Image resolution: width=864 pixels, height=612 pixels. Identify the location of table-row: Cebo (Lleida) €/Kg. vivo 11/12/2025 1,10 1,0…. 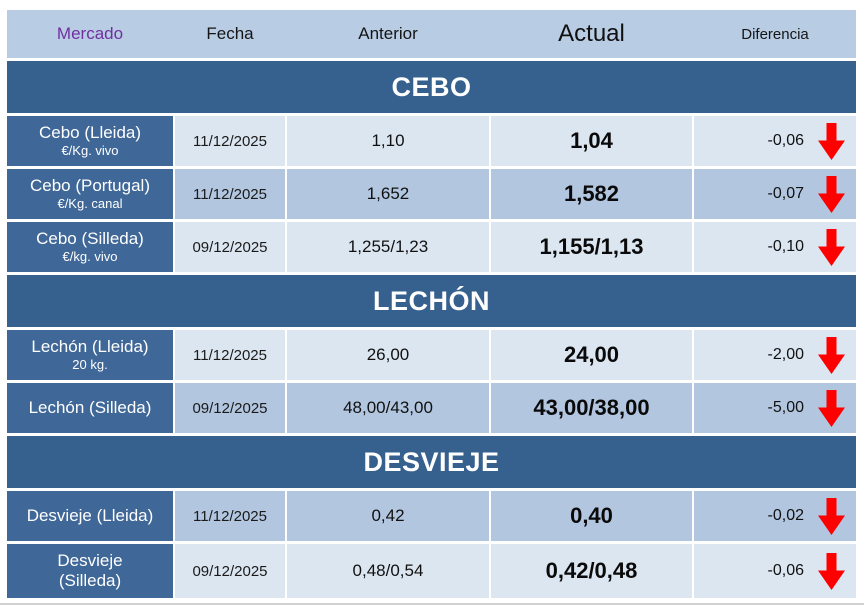
(431, 141).